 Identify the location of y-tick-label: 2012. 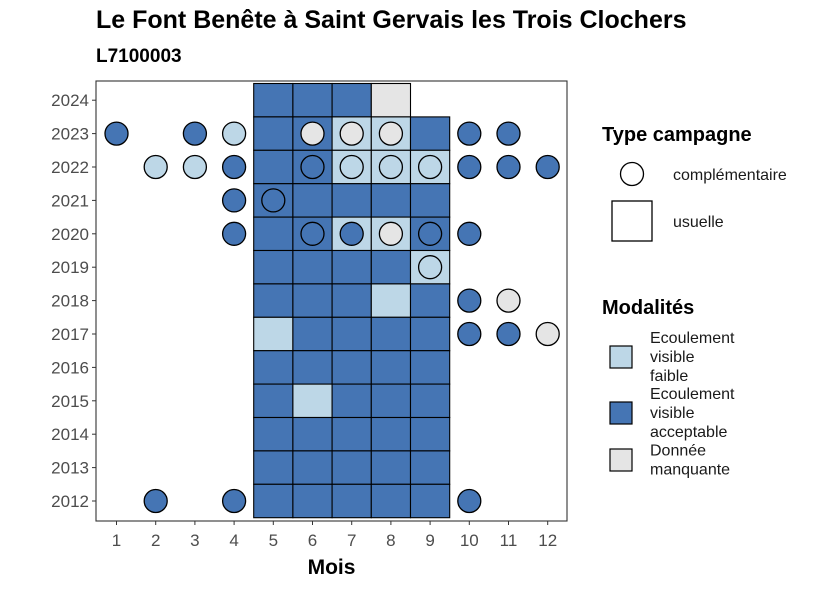
(70, 501).